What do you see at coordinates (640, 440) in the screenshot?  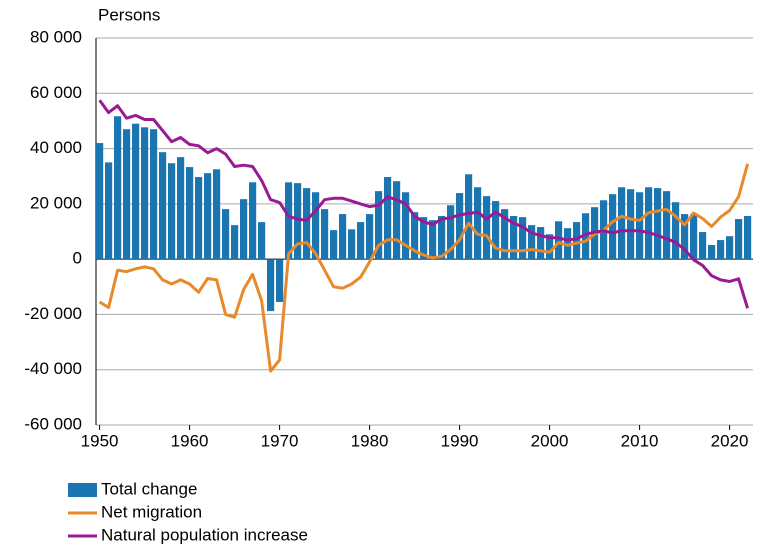 I see `x-tick-label: 2010` at bounding box center [640, 440].